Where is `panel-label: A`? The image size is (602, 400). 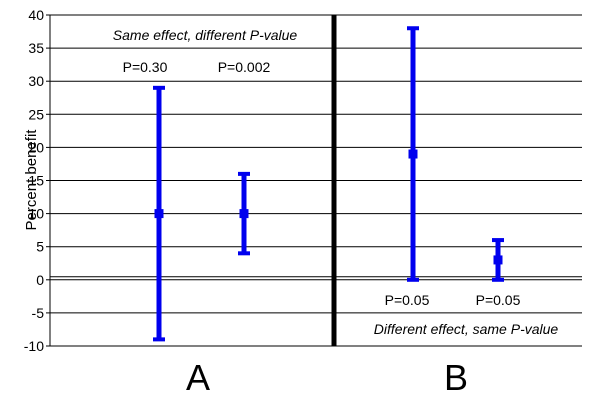 panel-label: A is located at coordinates (198, 377).